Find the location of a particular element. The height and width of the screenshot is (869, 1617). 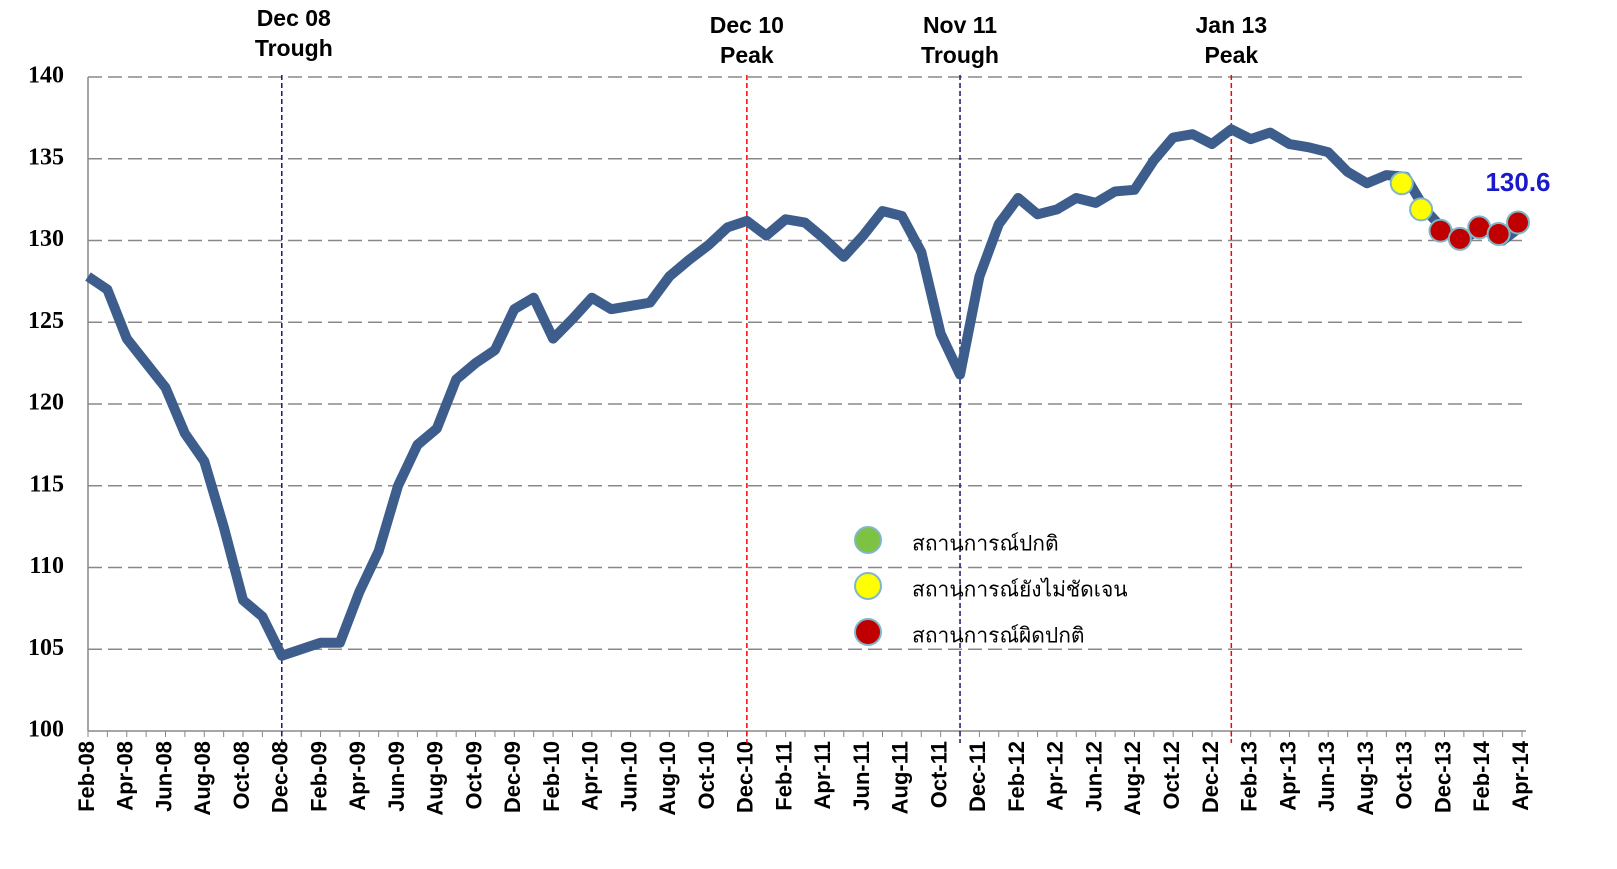

y-tick-label: 115 is located at coordinates (46, 484).